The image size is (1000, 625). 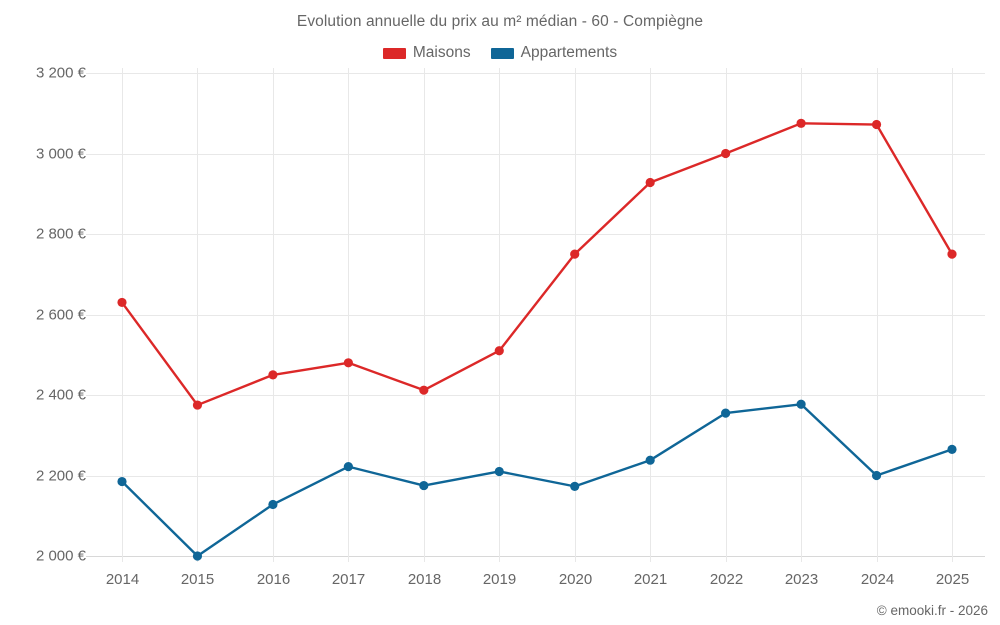 I want to click on x-tick-label: 2019, so click(x=499, y=579).